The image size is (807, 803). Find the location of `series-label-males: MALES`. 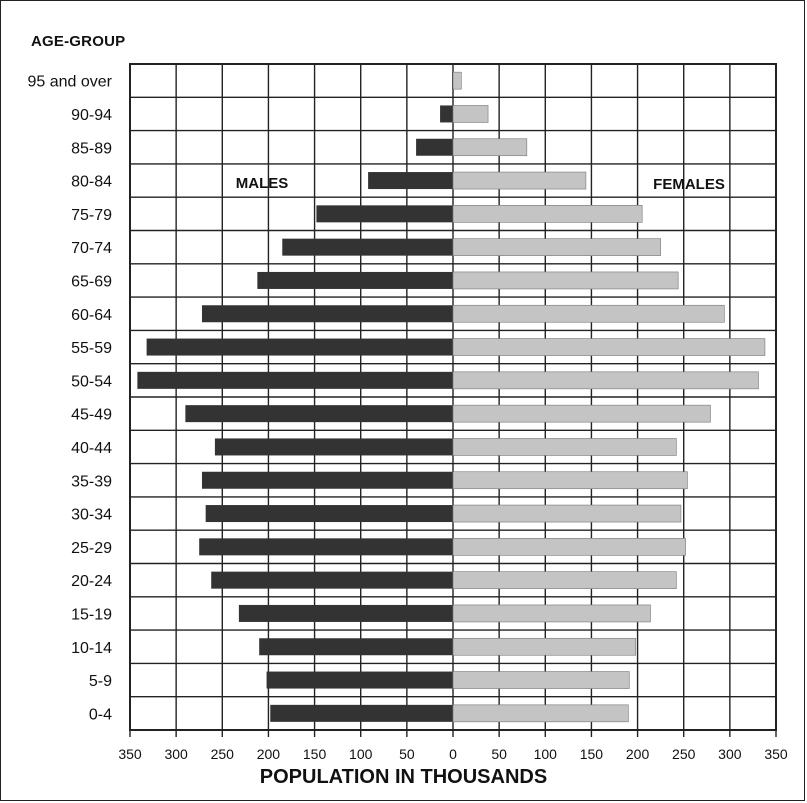

series-label-males: MALES is located at coordinates (262, 183).